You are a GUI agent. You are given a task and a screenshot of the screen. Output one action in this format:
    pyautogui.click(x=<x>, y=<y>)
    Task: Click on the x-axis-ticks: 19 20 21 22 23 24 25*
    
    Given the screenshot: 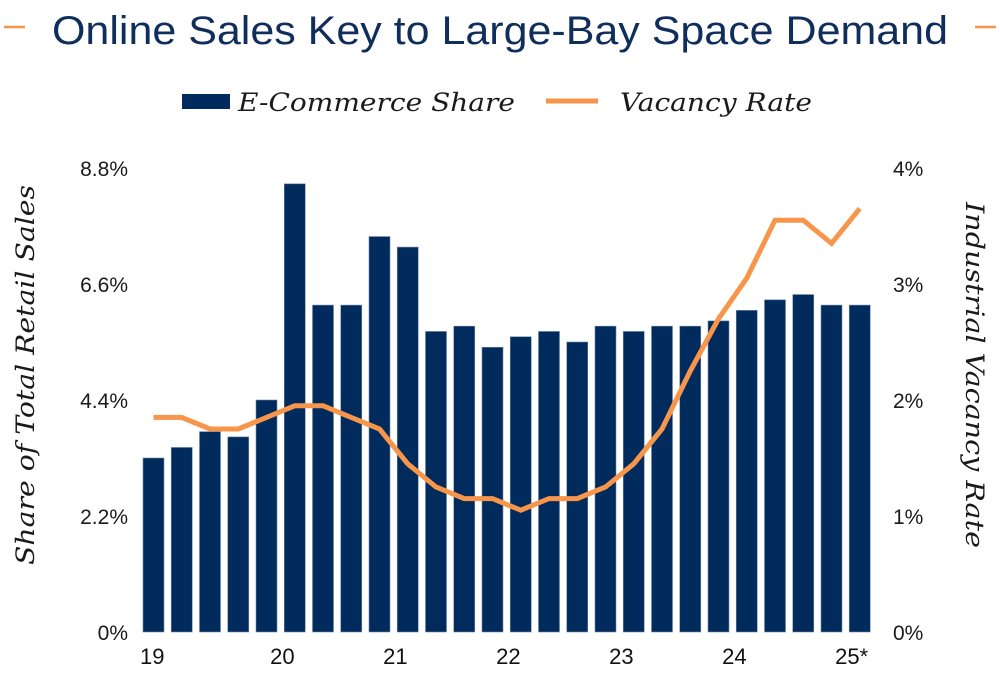 What is the action you would take?
    pyautogui.click(x=504, y=656)
    